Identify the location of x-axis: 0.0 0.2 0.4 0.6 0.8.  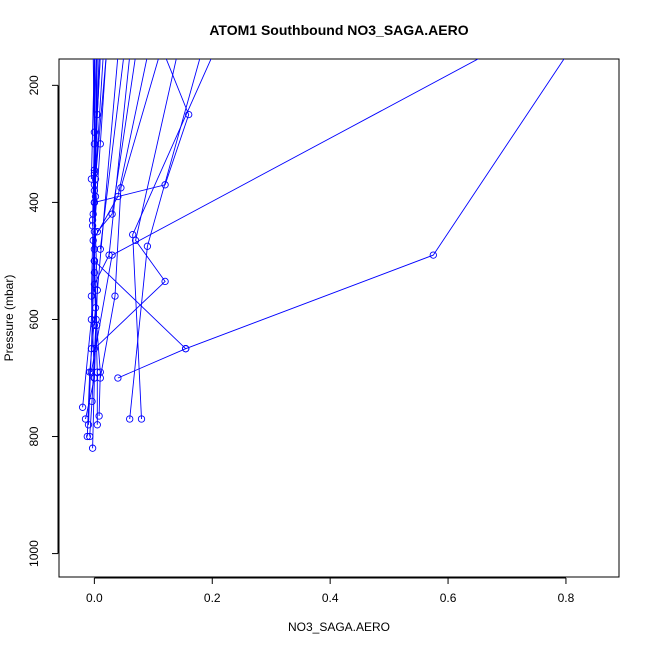
(330, 591).